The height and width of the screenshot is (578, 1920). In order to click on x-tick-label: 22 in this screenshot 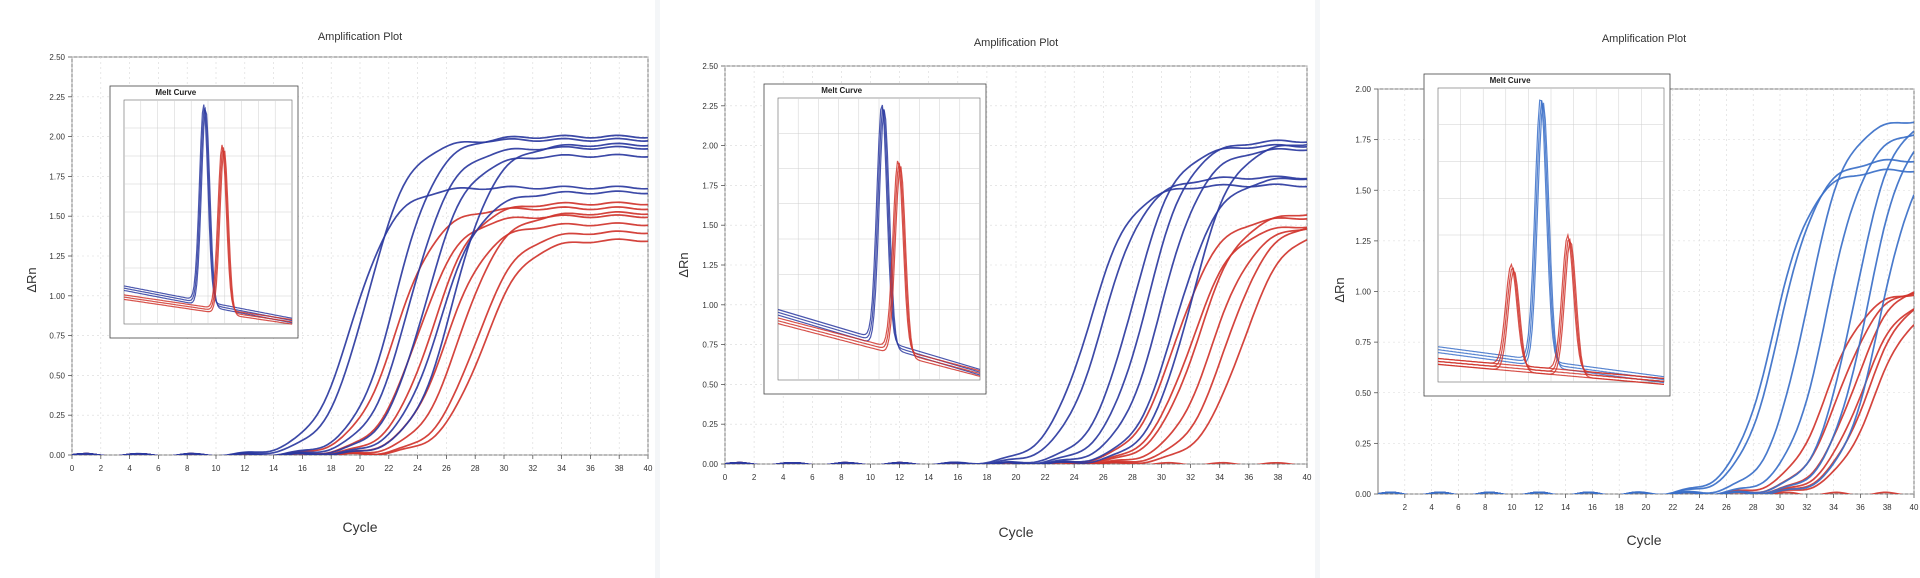, I will do `click(1045, 477)`.